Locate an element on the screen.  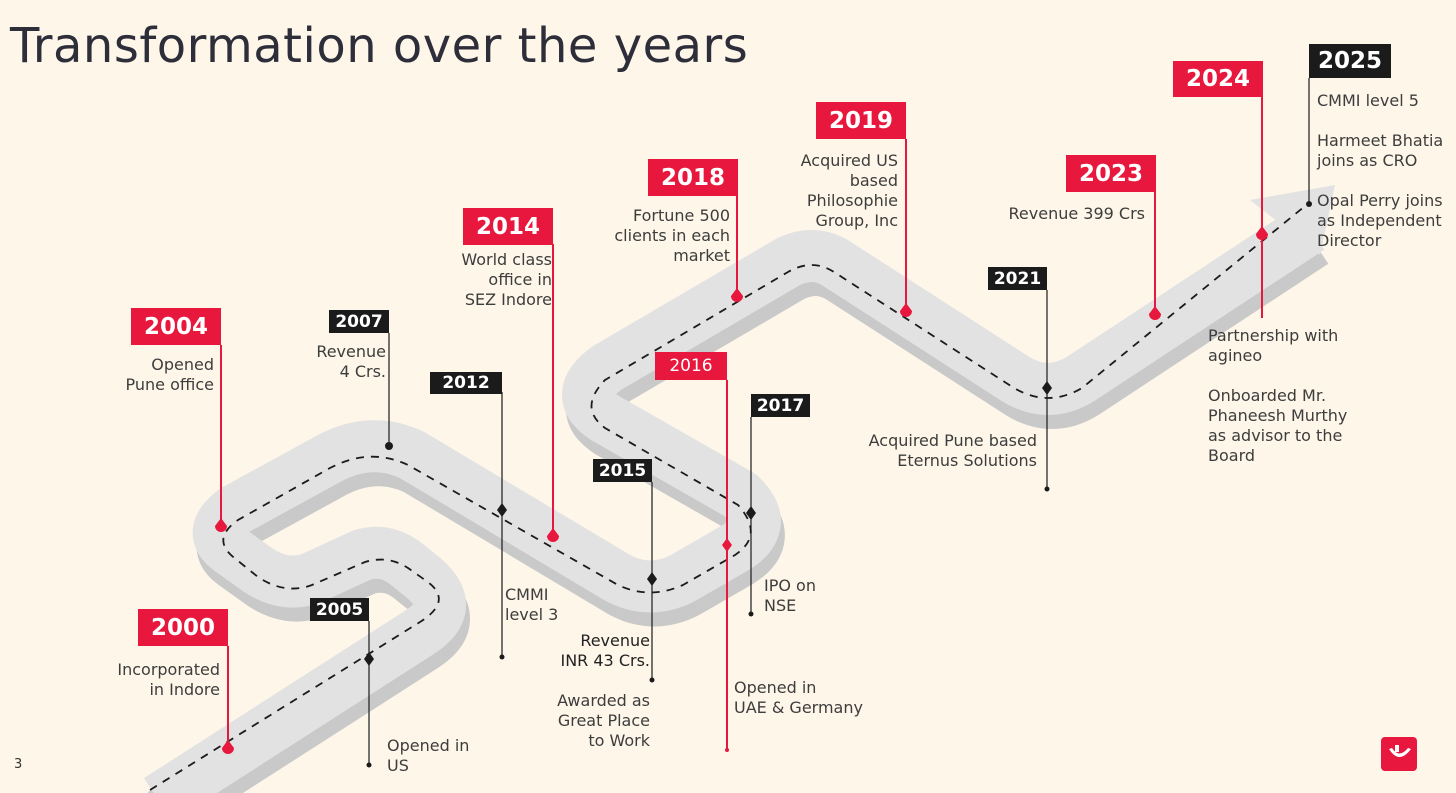
flag-2012: 2012 is located at coordinates (466, 383).